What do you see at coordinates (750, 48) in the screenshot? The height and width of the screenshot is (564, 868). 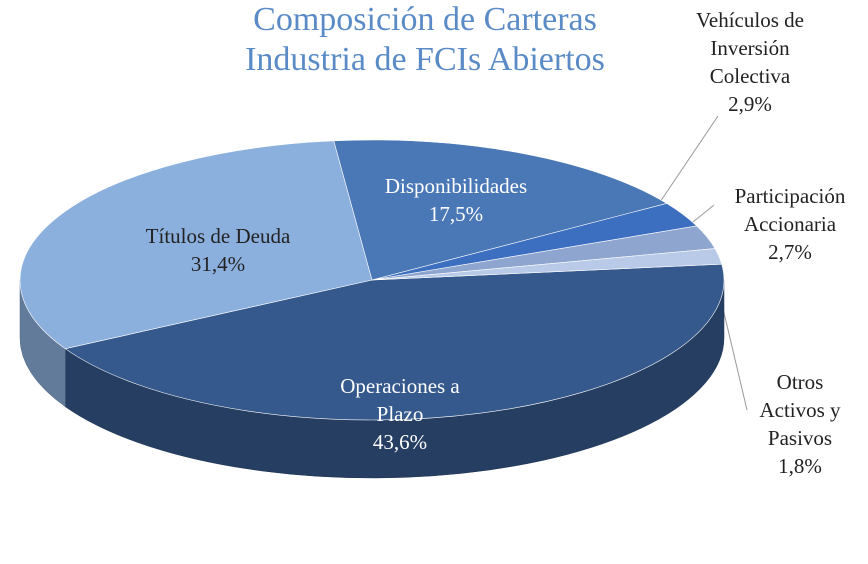 I see `category-label: Vehículos de Inversión Colectiva` at bounding box center [750, 48].